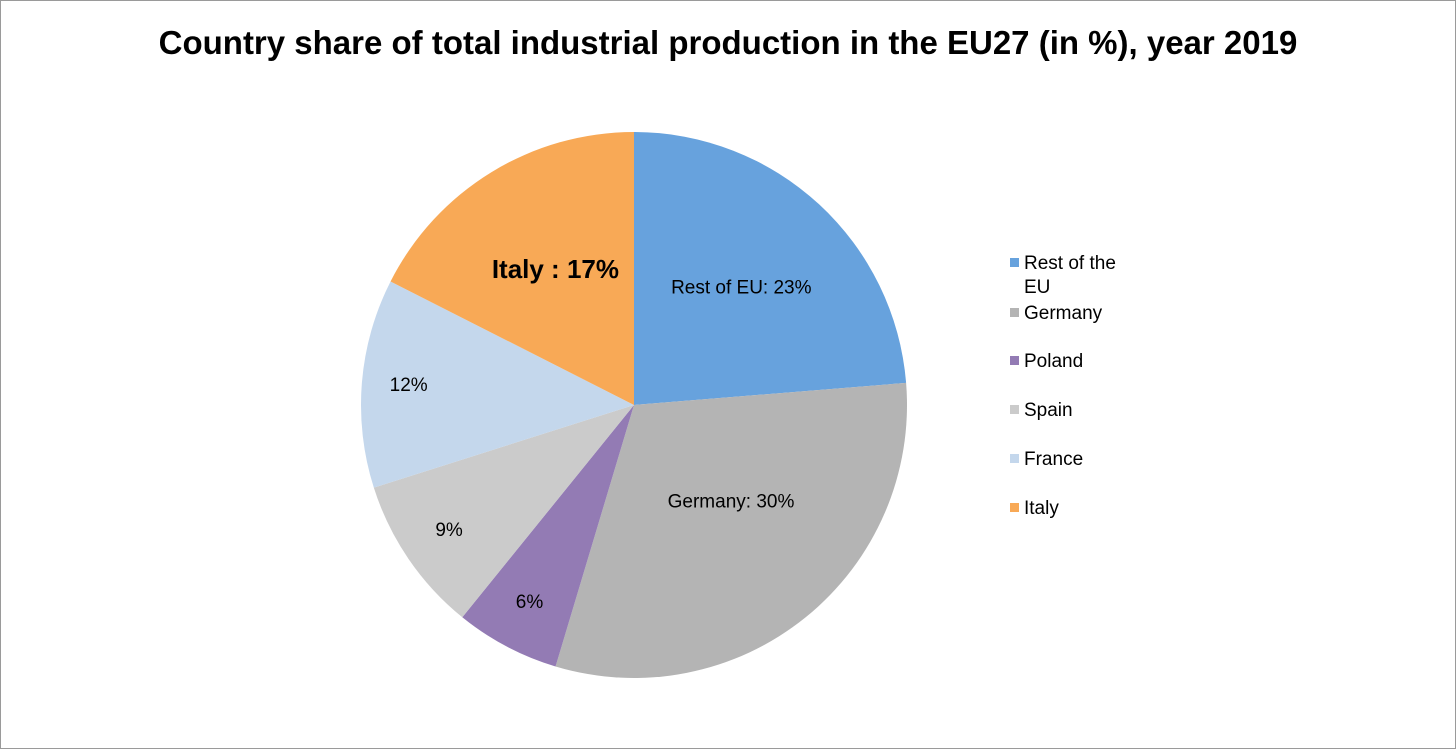 Image resolution: width=1456 pixels, height=749 pixels. What do you see at coordinates (731, 502) in the screenshot?
I see `slice-label-germany: Germany: 30%` at bounding box center [731, 502].